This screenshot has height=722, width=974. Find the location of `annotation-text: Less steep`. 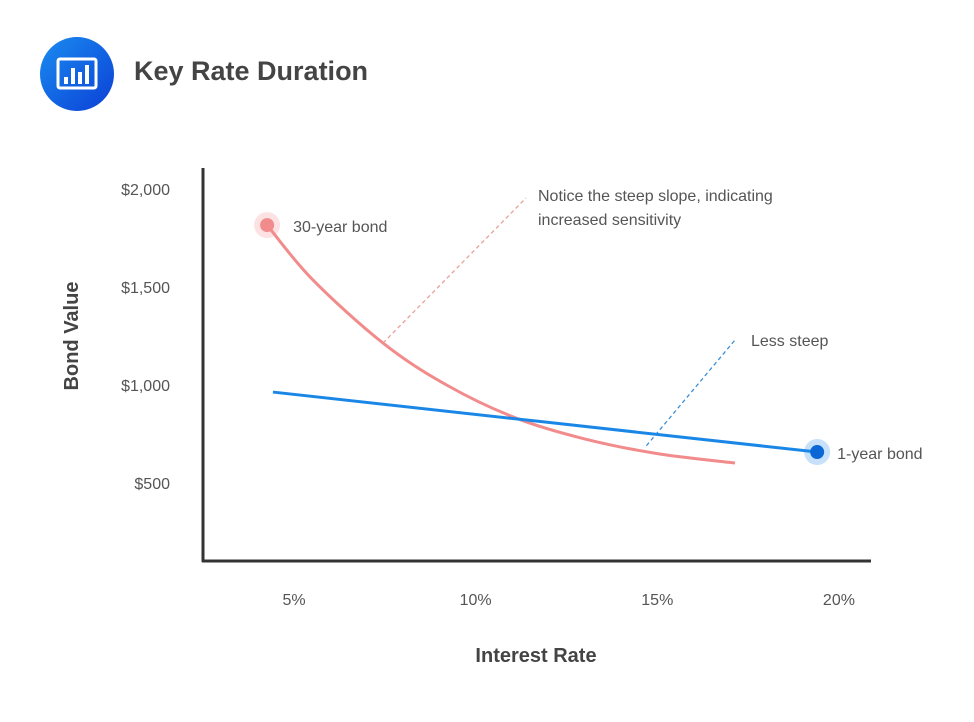

annotation-text: Less steep is located at coordinates (789, 341).